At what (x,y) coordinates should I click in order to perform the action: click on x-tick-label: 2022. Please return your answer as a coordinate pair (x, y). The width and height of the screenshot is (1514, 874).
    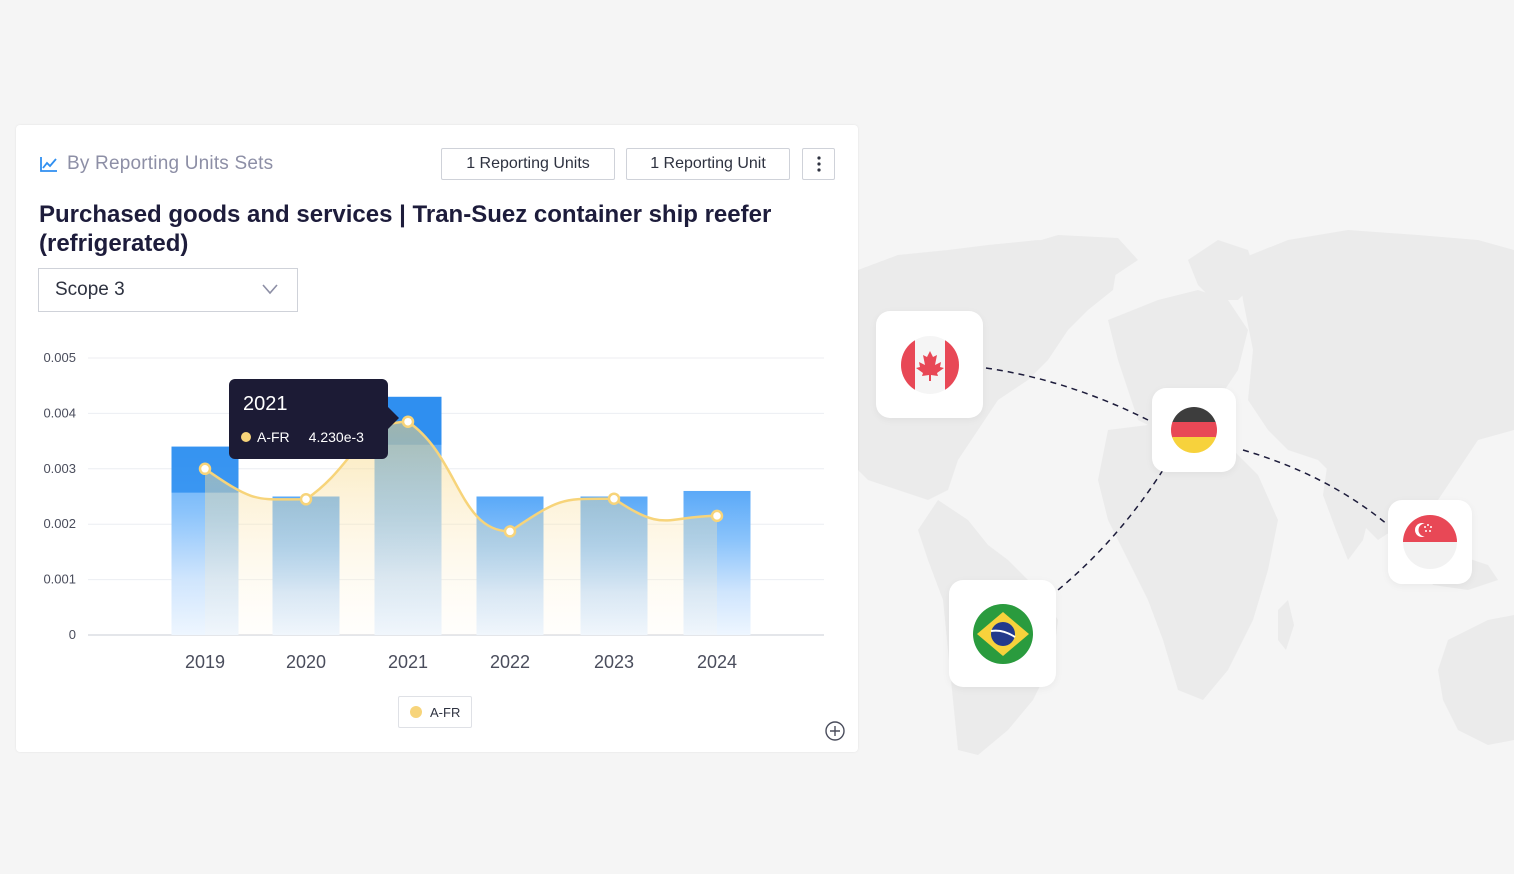
    Looking at the image, I should click on (510, 662).